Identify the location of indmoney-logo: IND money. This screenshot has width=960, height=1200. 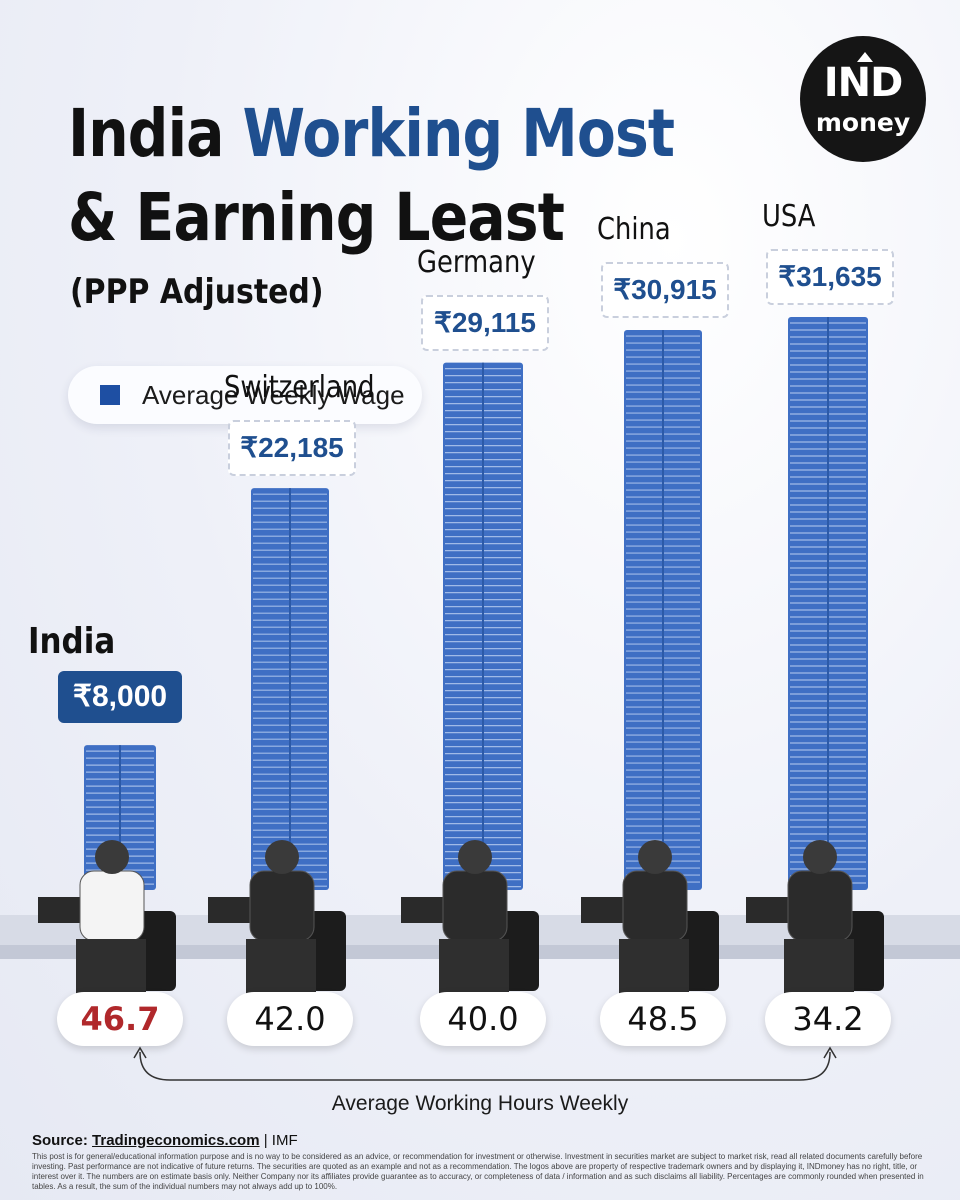
(863, 99).